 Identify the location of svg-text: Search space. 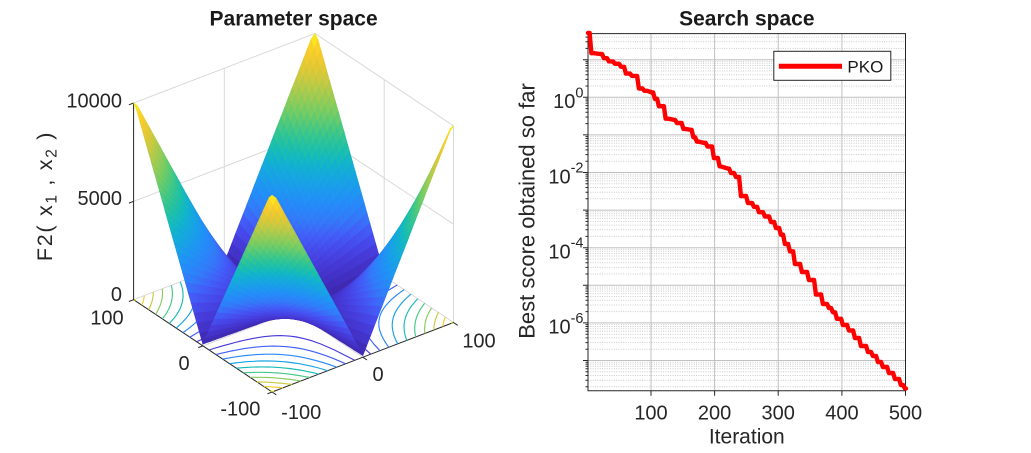
(746, 18).